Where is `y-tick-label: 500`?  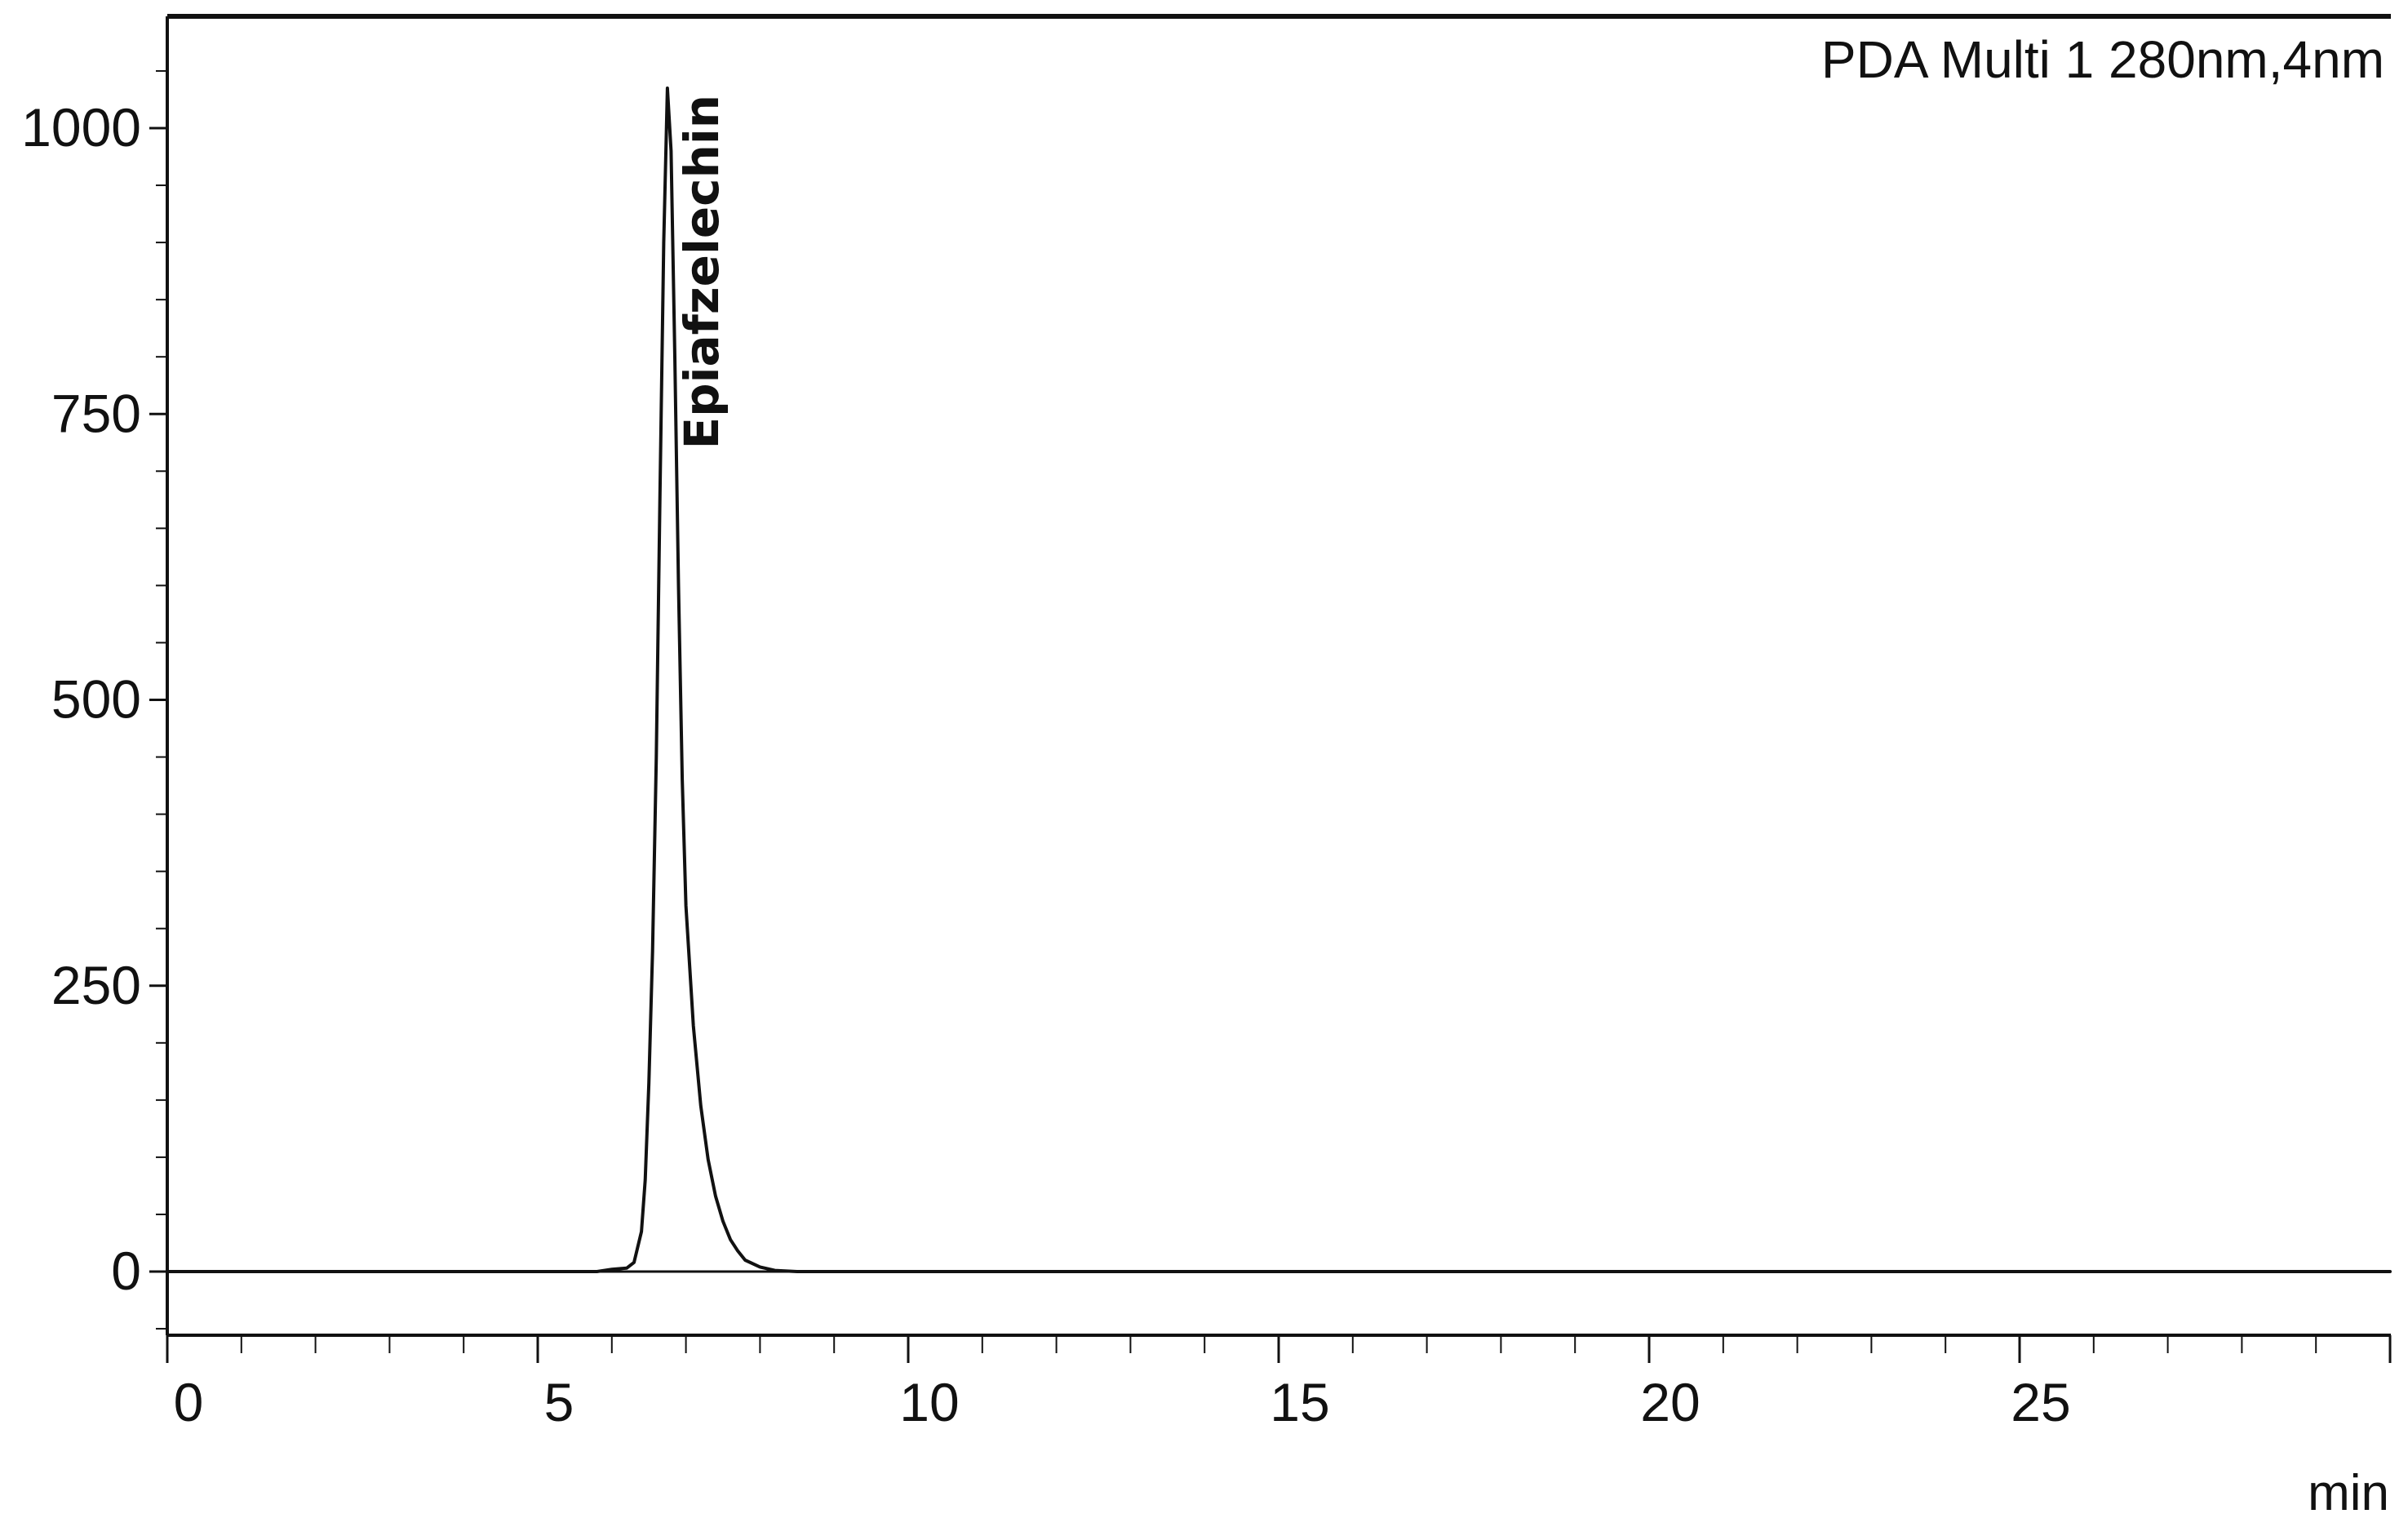
y-tick-label: 500 is located at coordinates (96, 699).